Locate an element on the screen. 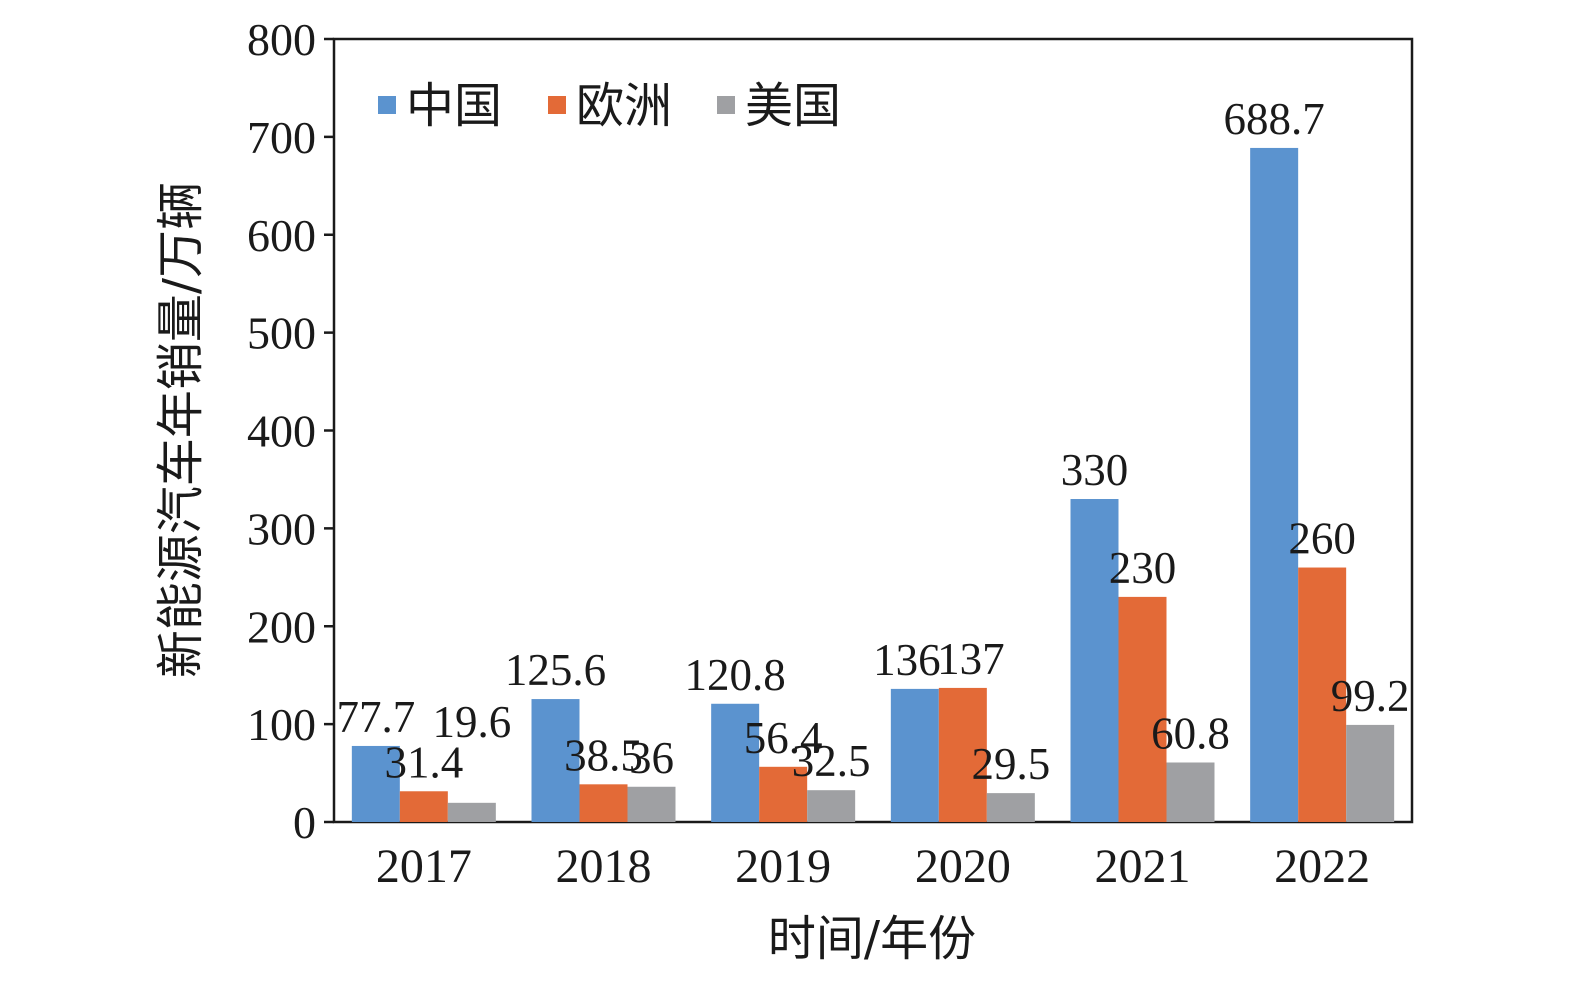 The height and width of the screenshot is (984, 1575). y-tick-label: 600 is located at coordinates (281, 235).